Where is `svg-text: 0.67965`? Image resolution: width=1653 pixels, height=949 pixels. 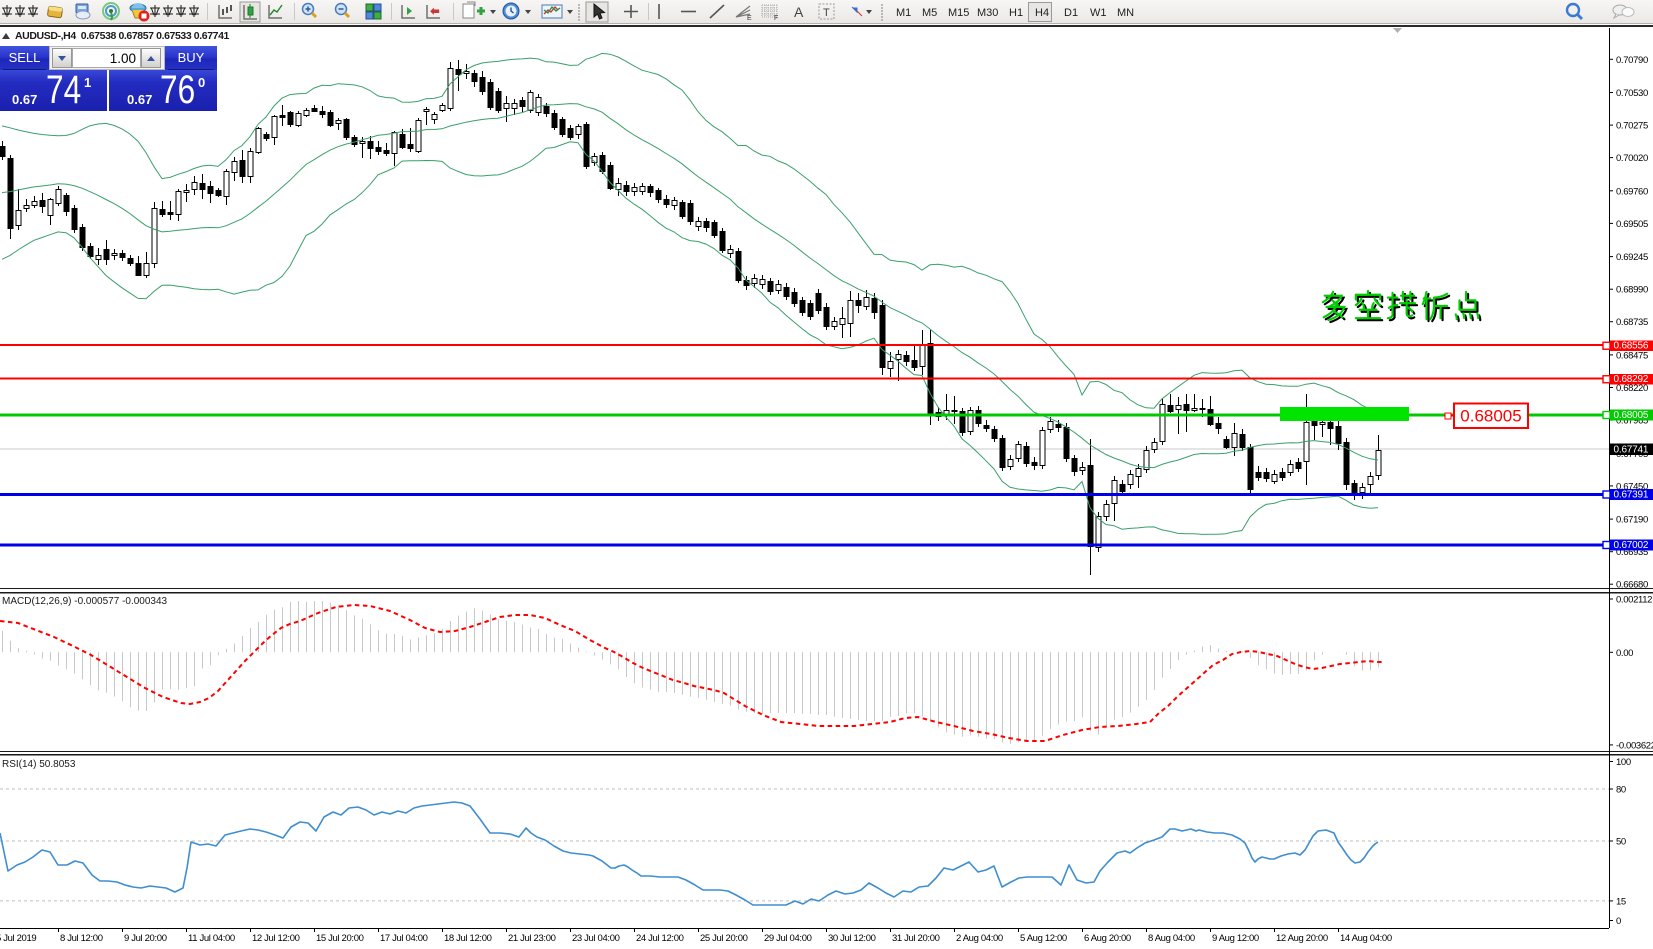 svg-text: 0.67965 is located at coordinates (1632, 421).